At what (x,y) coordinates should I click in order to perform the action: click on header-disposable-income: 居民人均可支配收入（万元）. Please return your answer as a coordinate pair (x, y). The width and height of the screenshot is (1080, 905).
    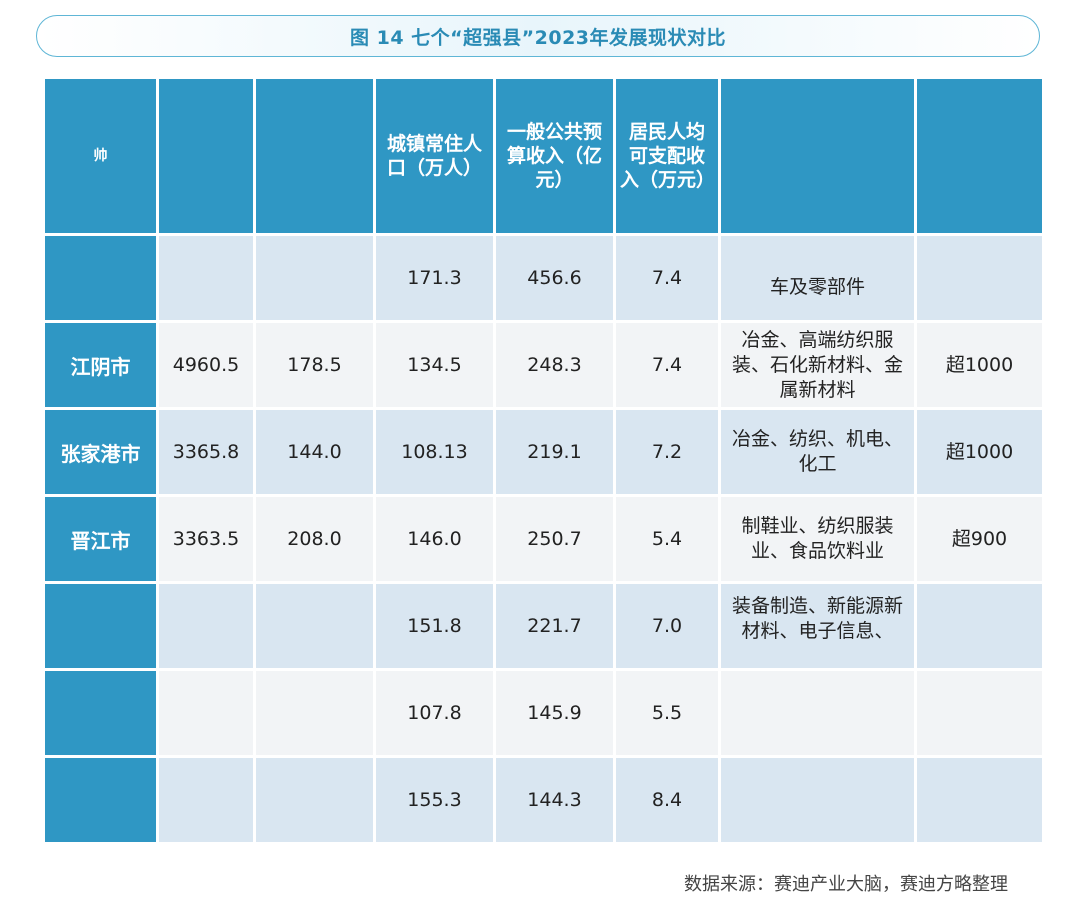
    Looking at the image, I should click on (667, 156).